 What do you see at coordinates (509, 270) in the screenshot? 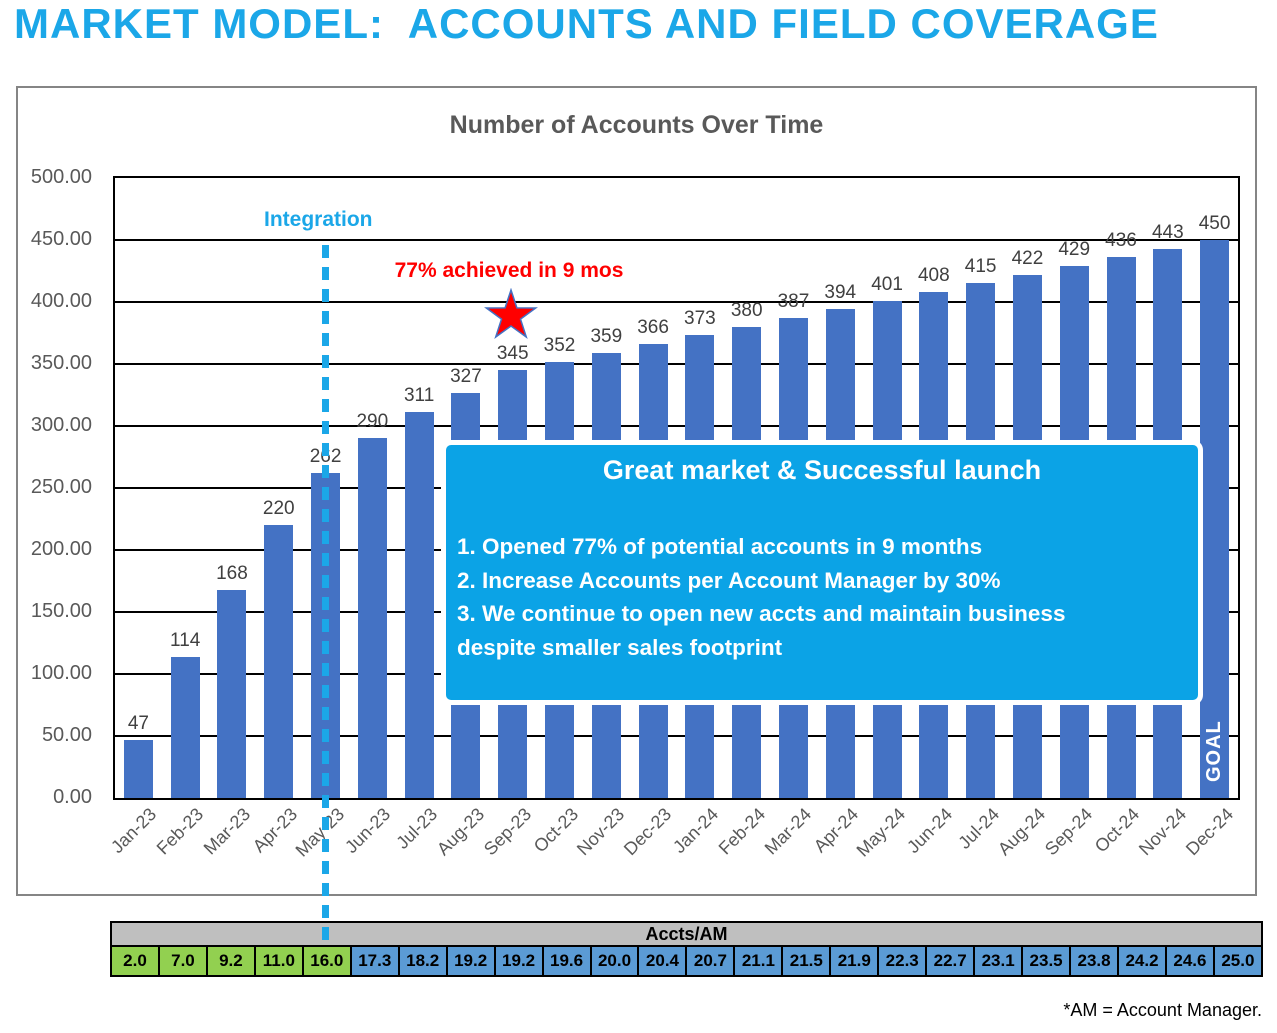
I see `achievement-label: 77% achieved in 9 mos` at bounding box center [509, 270].